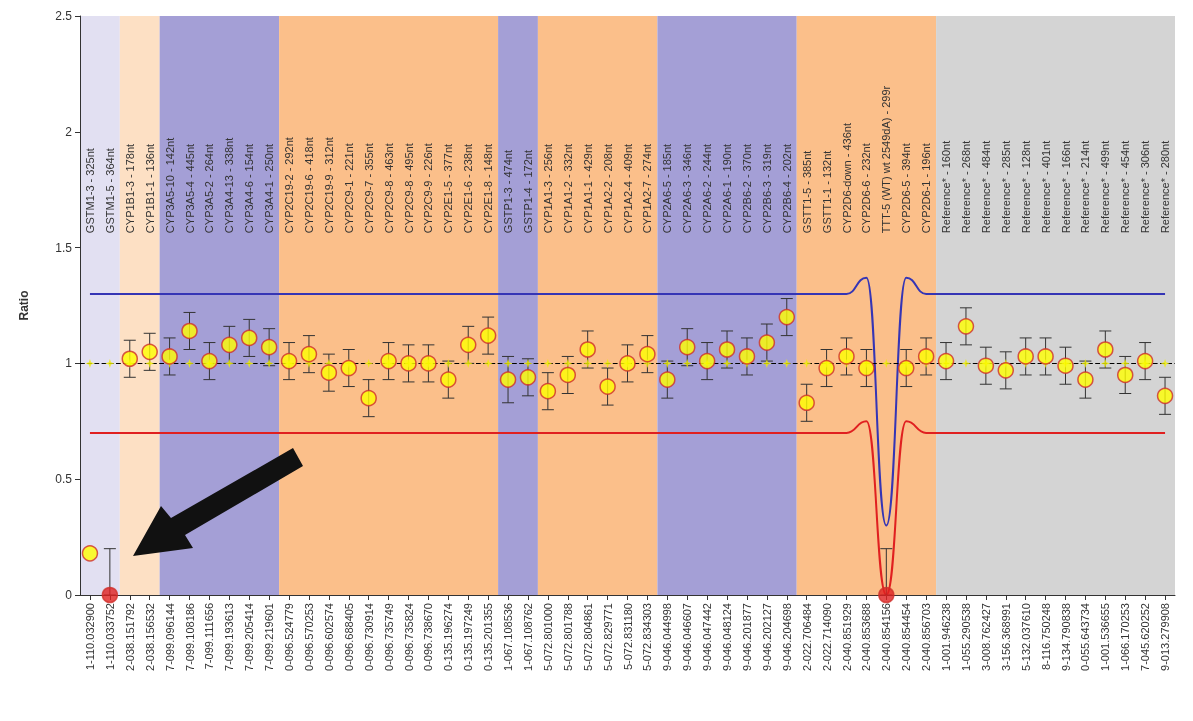 This screenshot has width=1193, height=721. I want to click on annotation: GSTP1-4 - 172nt, so click(527, 191).